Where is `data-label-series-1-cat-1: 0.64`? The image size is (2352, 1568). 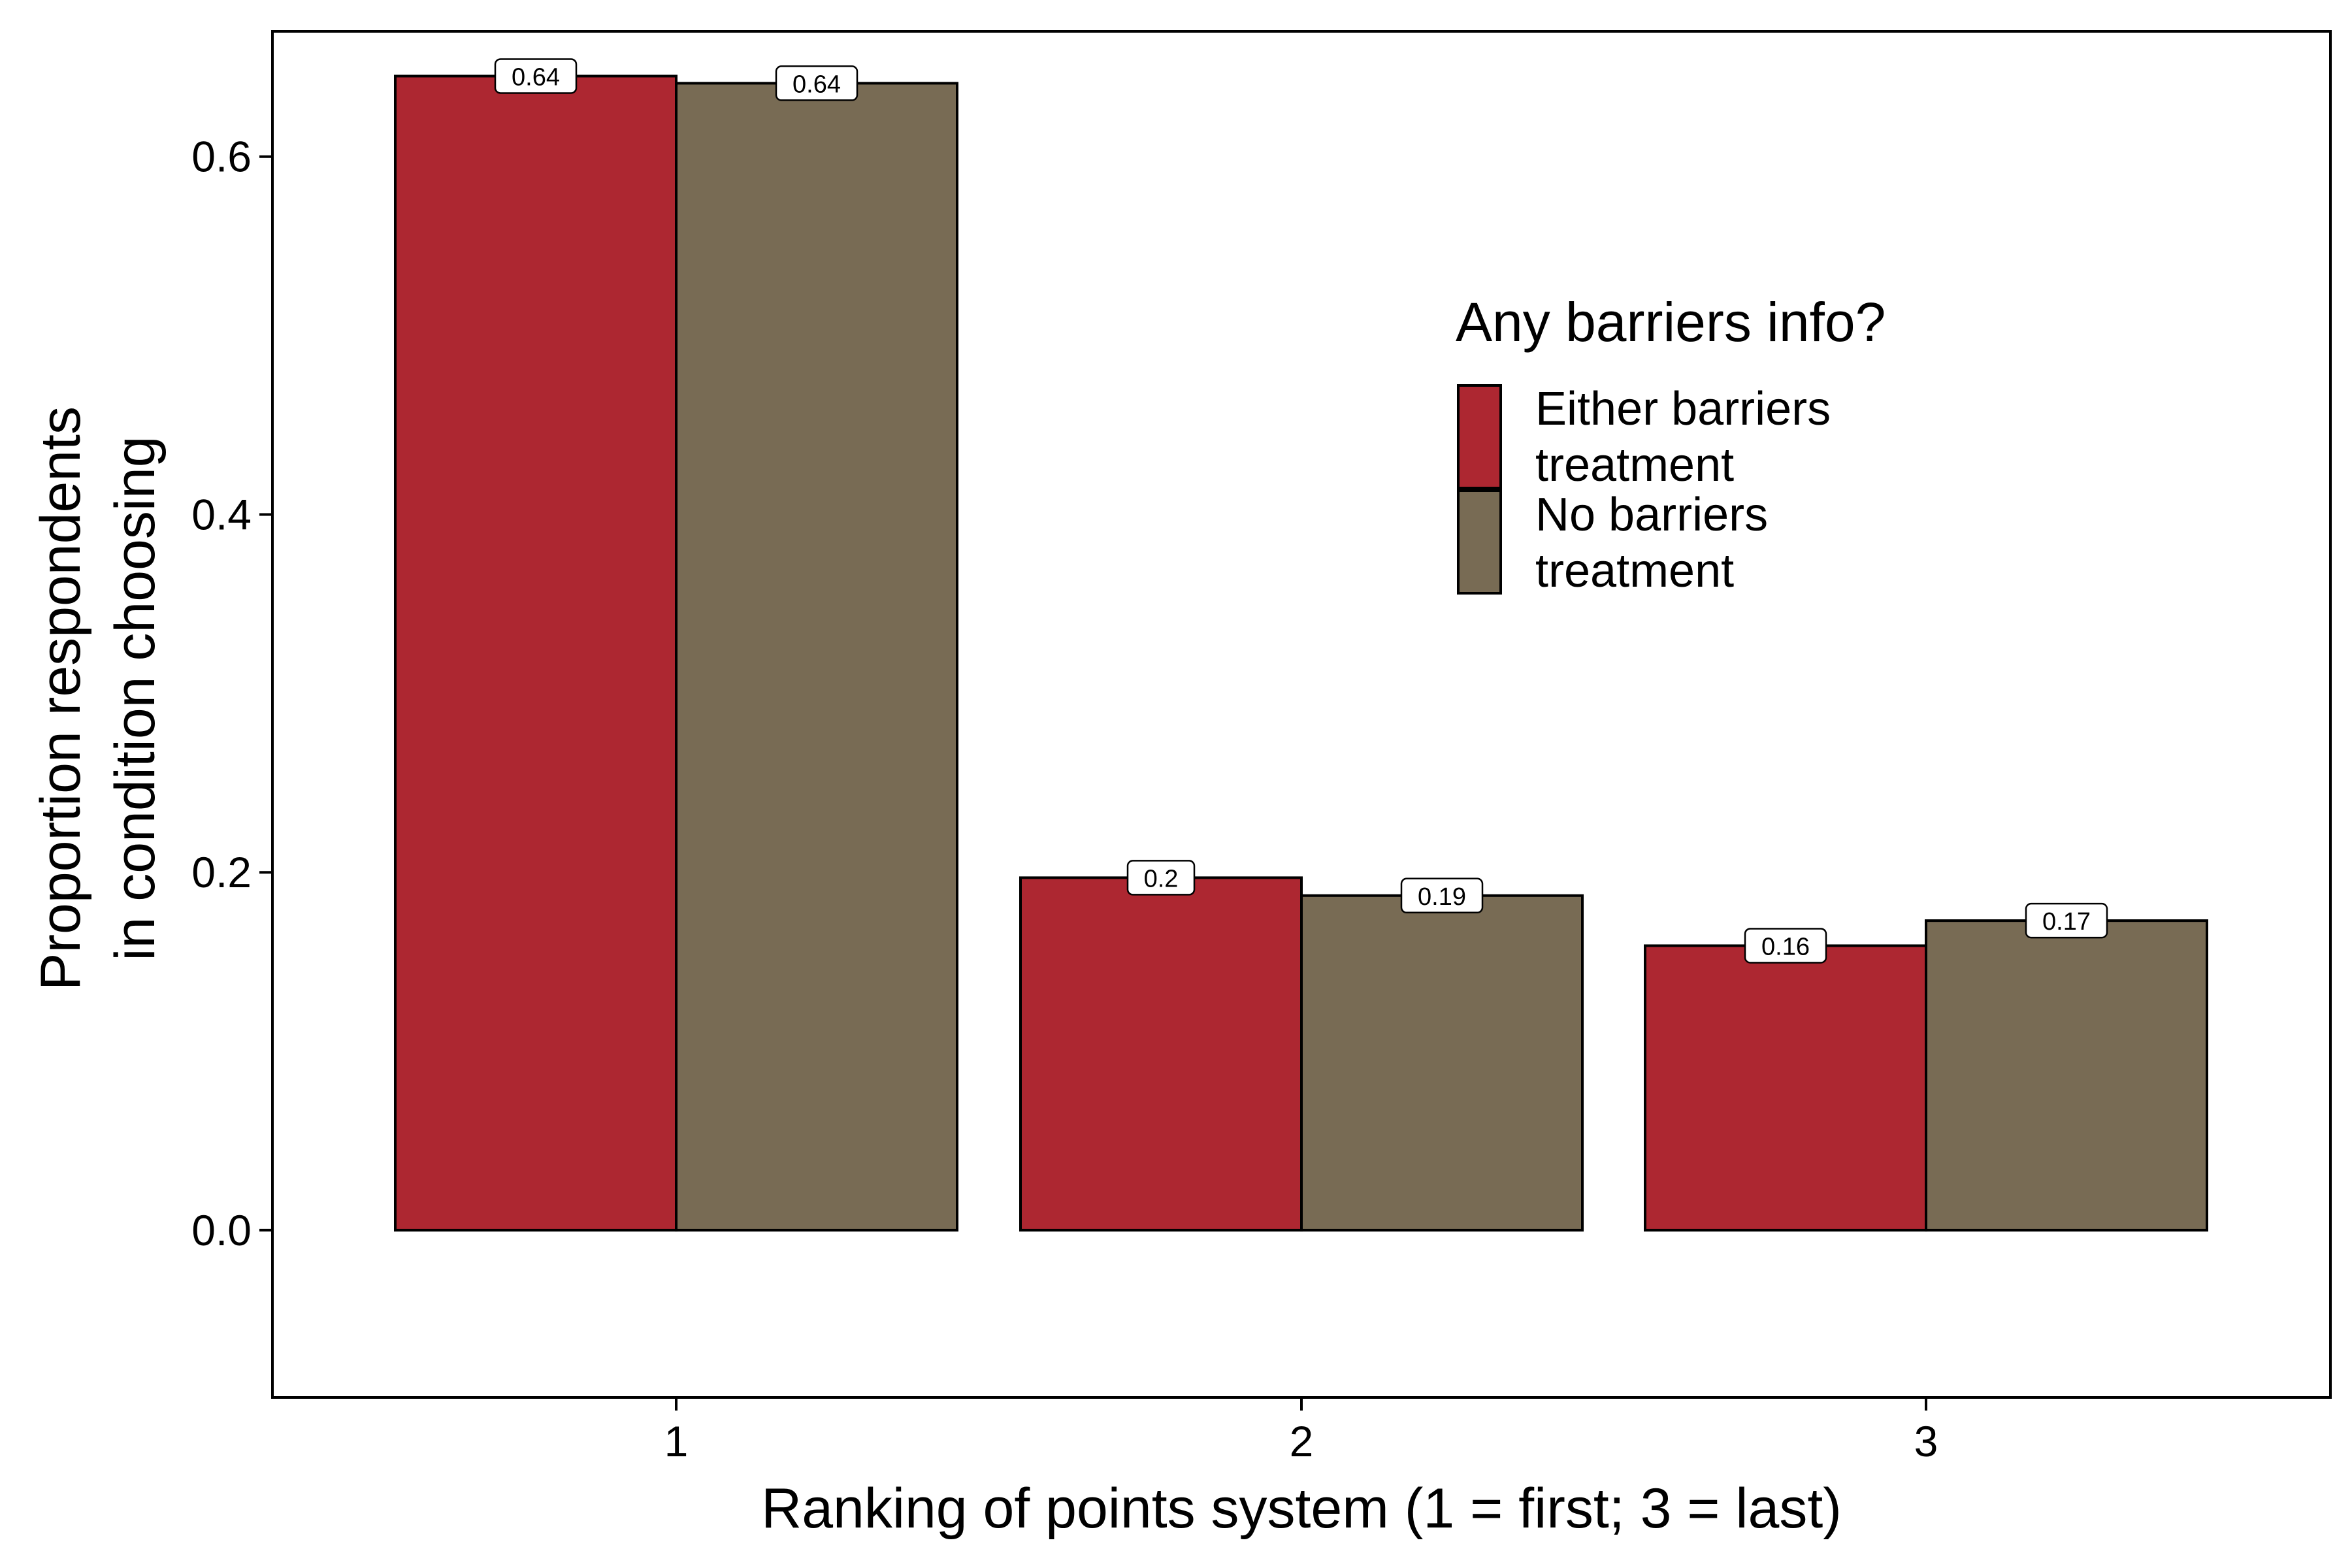 data-label-series-1-cat-1: 0.64 is located at coordinates (536, 76).